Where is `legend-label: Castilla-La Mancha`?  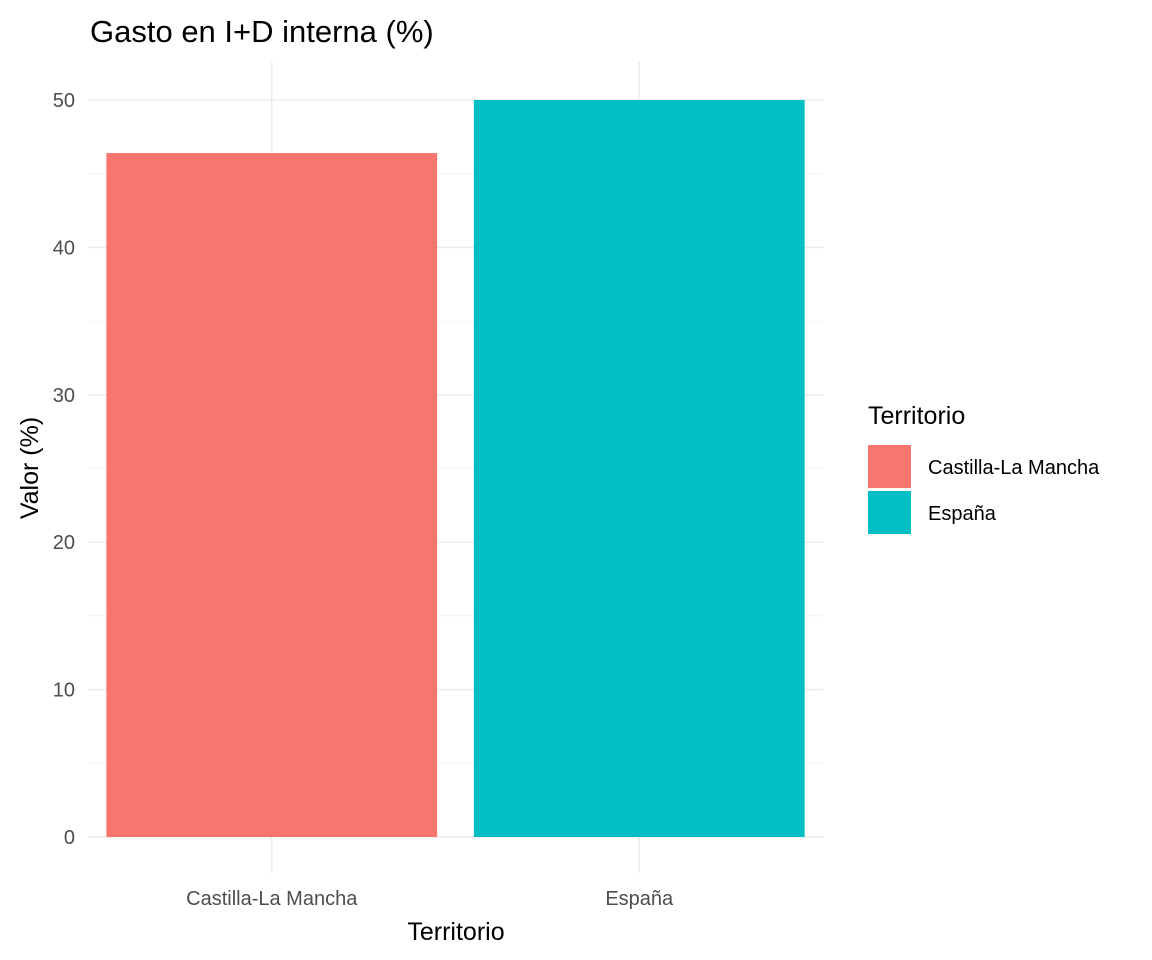
legend-label: Castilla-La Mancha is located at coordinates (1014, 468).